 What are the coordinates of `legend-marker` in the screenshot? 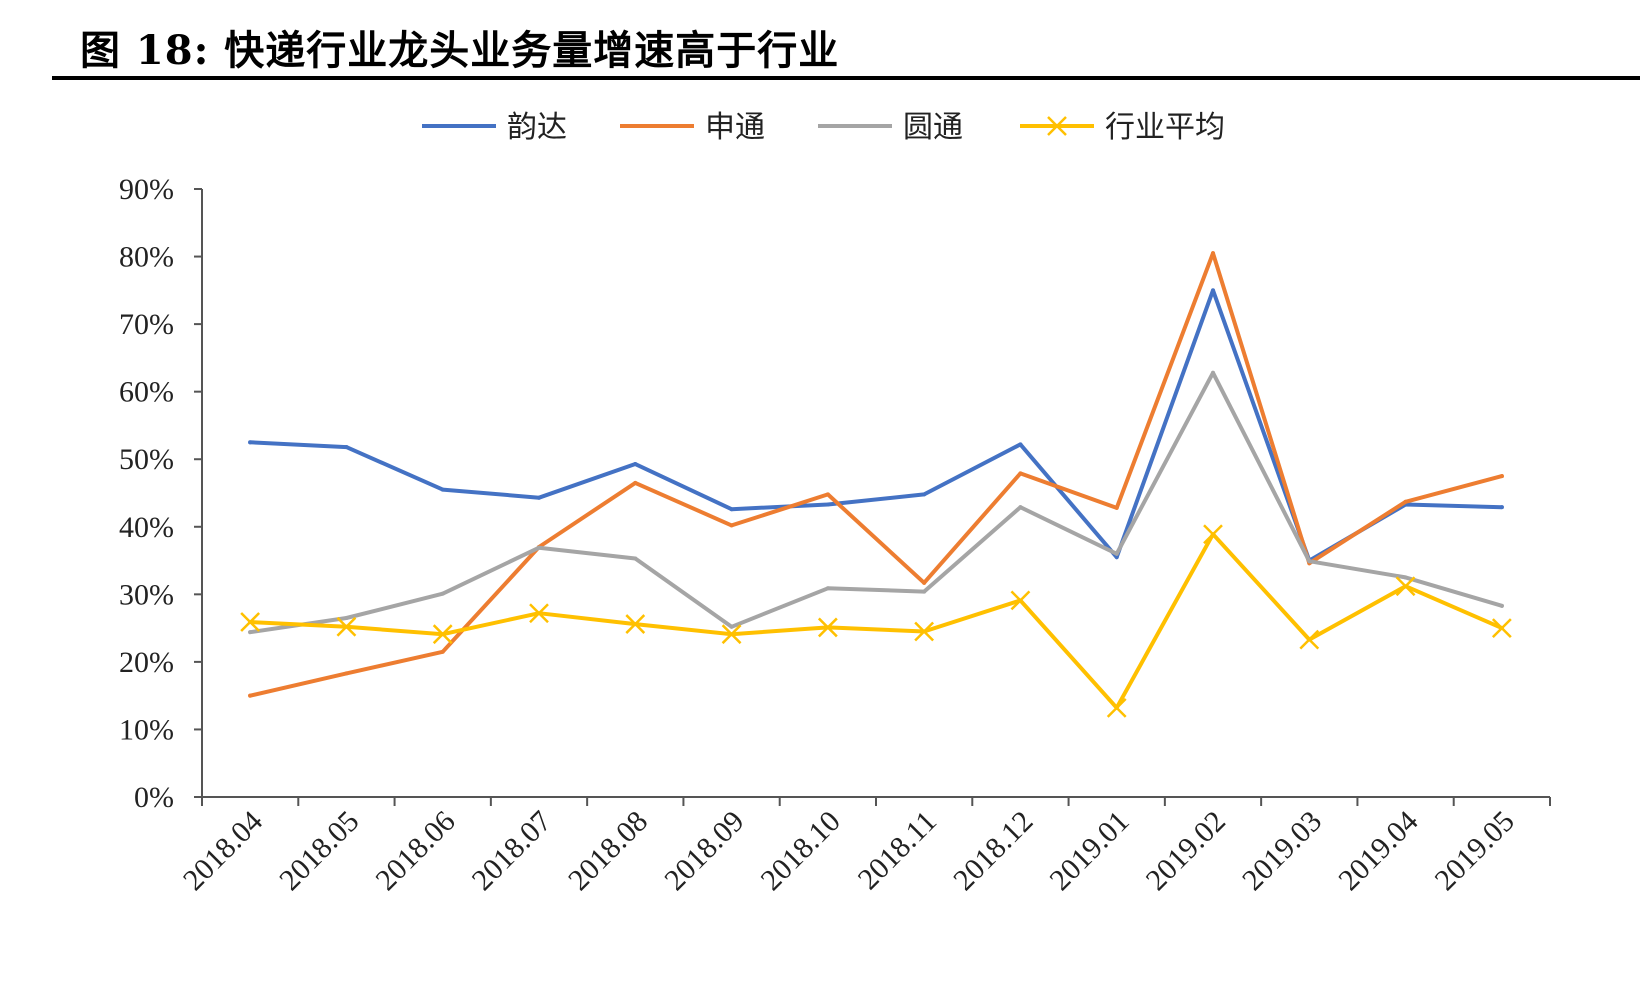 It's located at (1057, 126).